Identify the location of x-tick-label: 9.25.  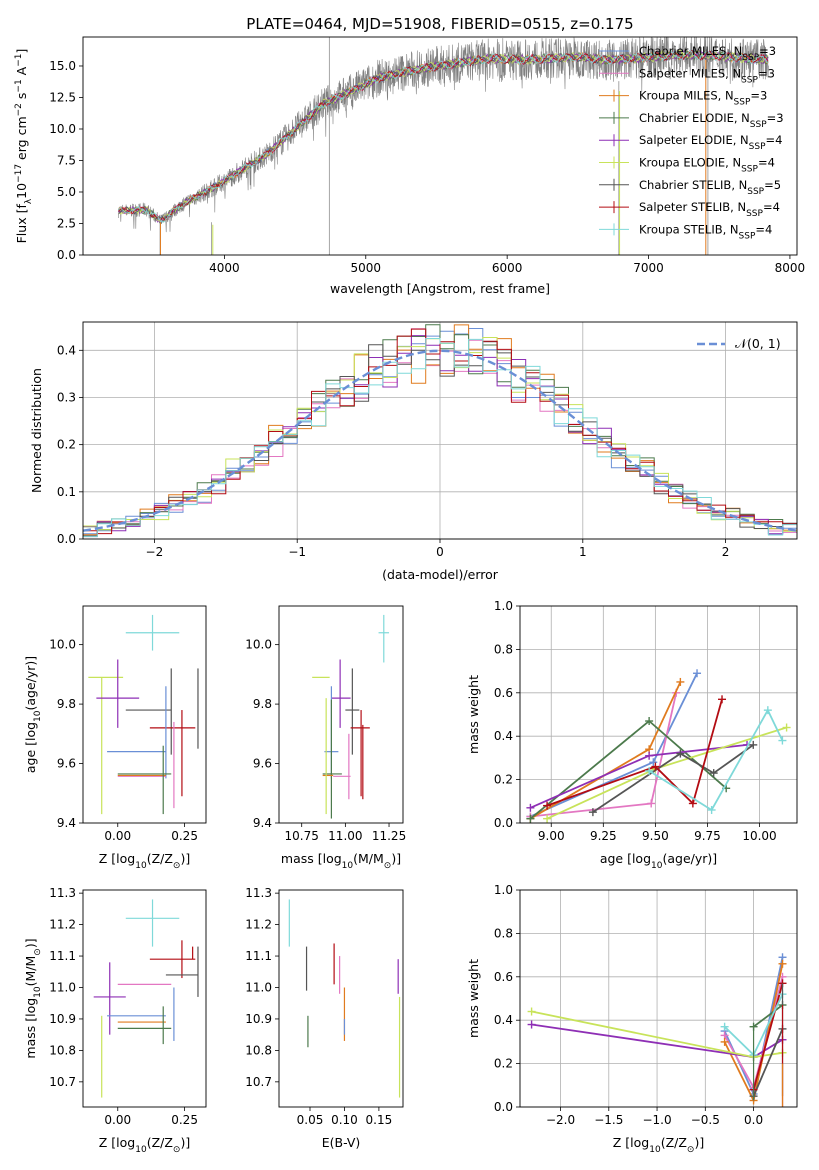
(603, 836).